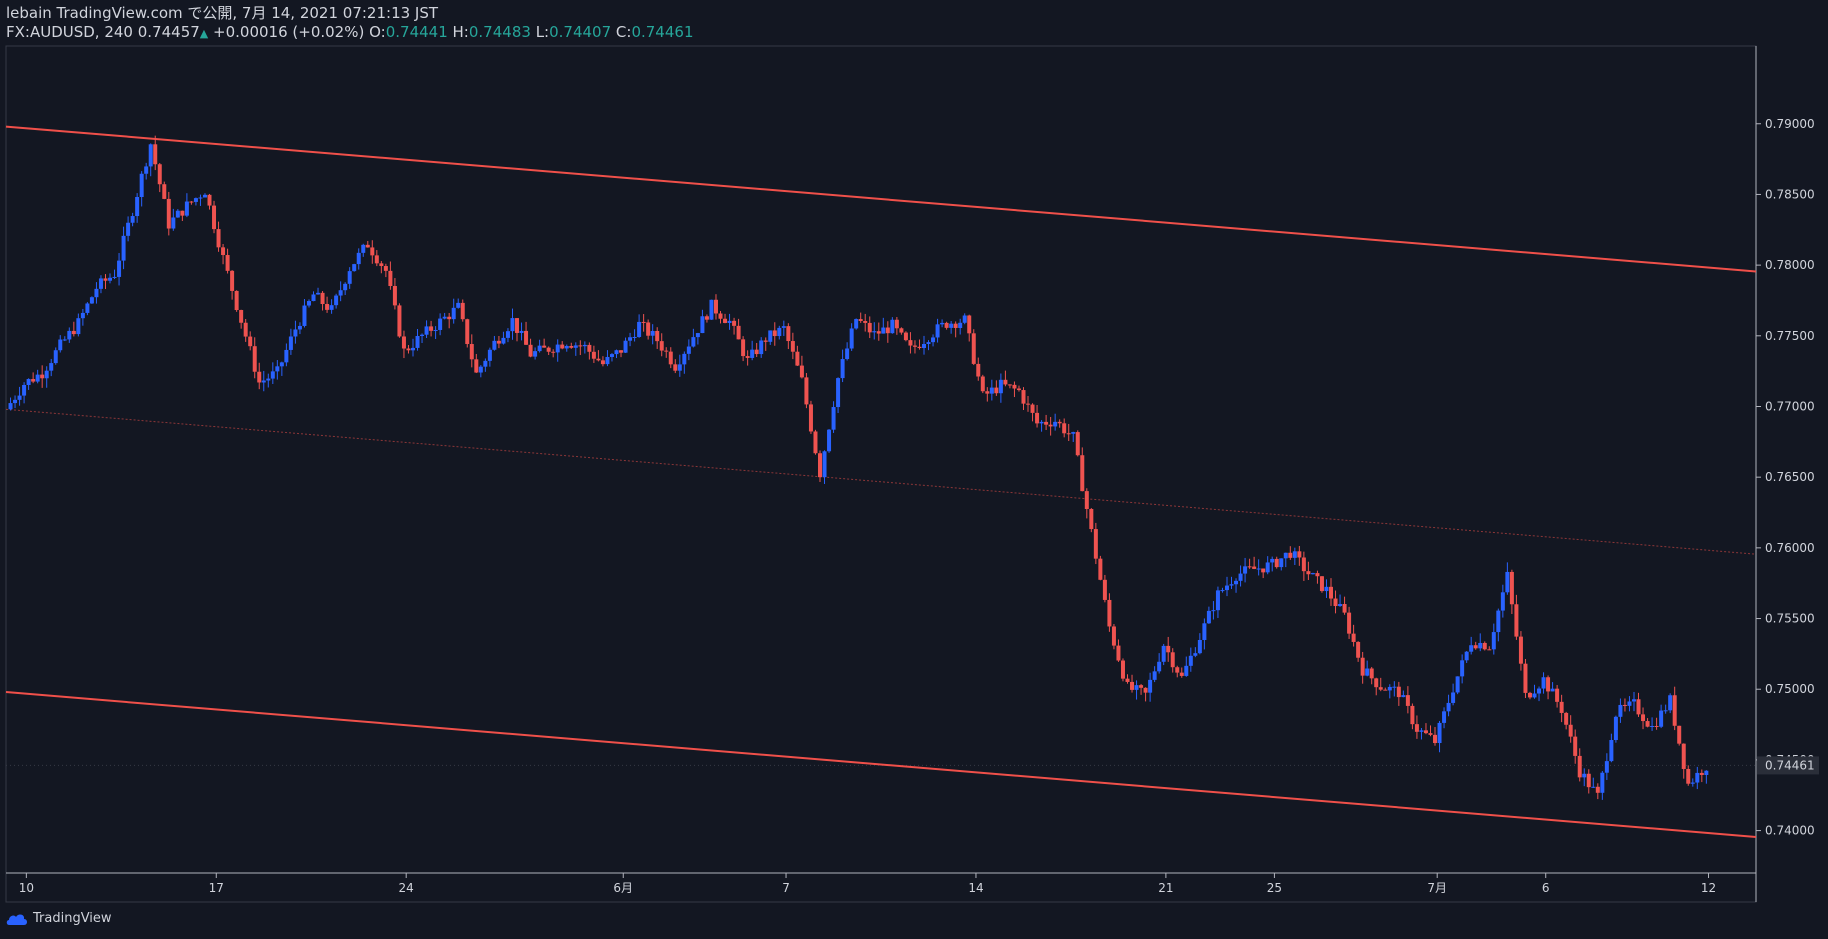 Image resolution: width=1828 pixels, height=939 pixels. I want to click on x-tick-label: 6月, so click(623, 888).